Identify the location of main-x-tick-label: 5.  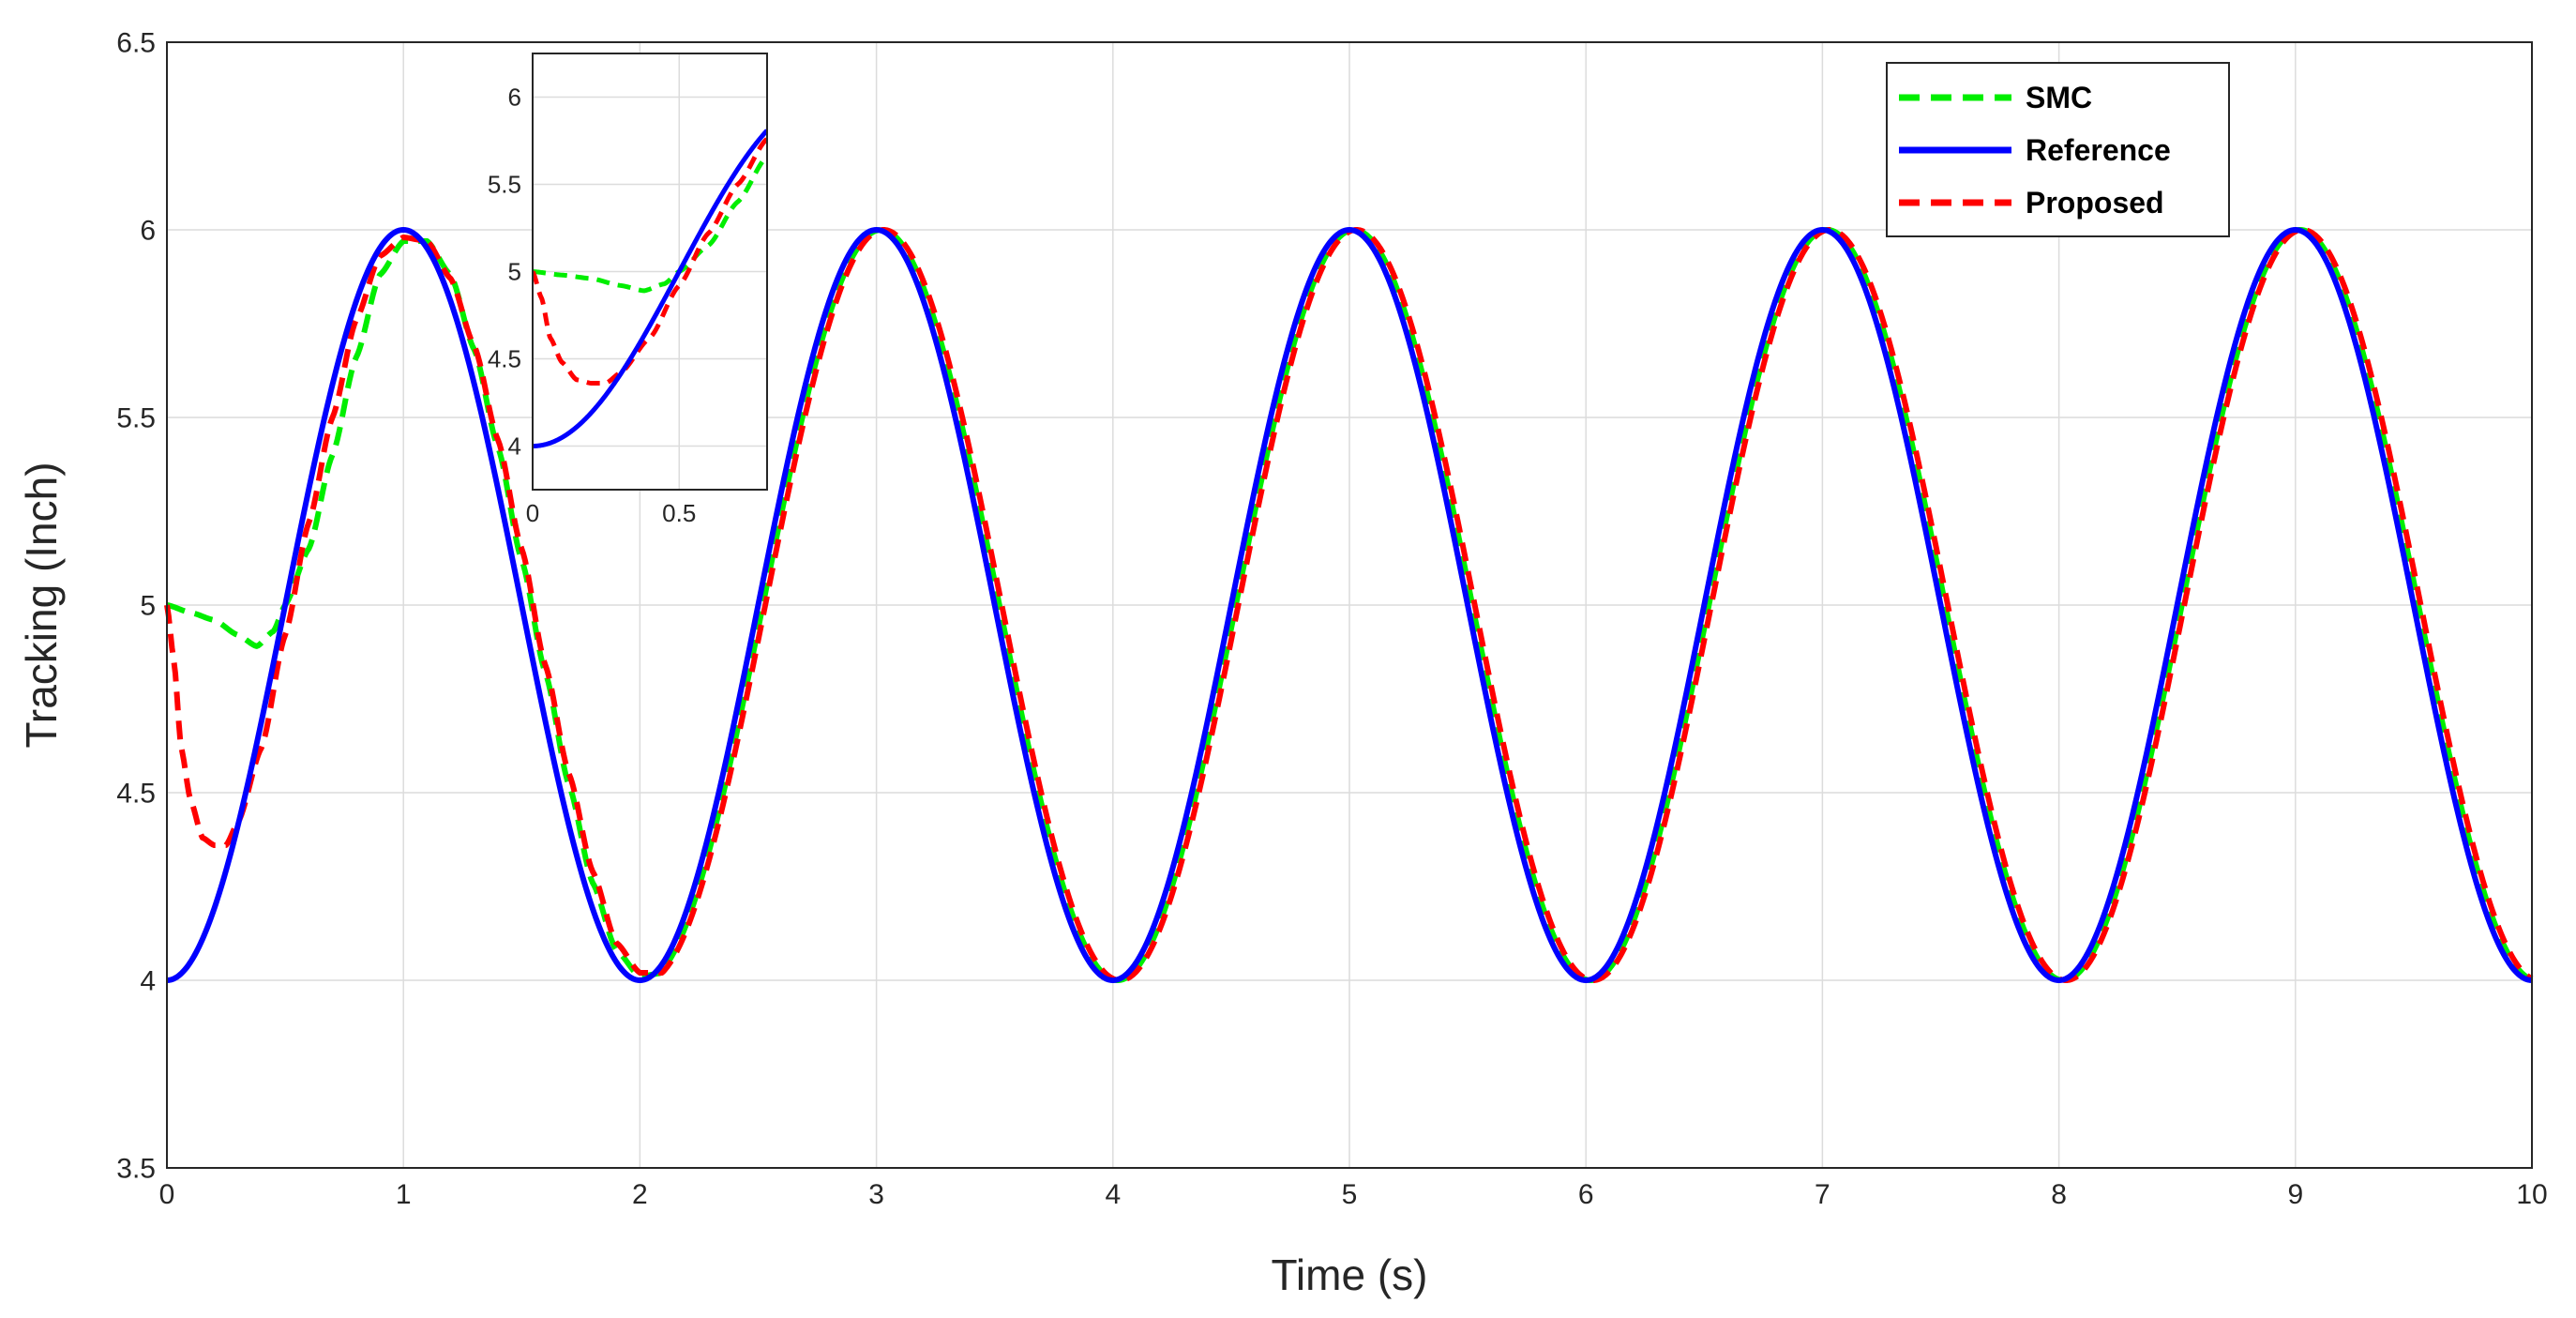
(1350, 1195).